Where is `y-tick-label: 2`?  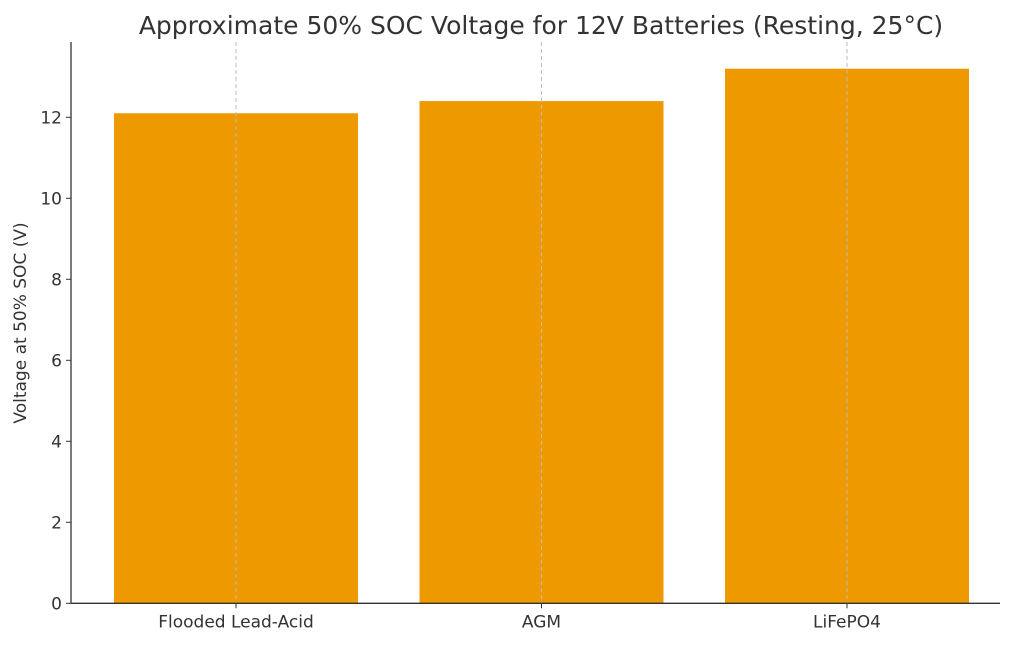
y-tick-label: 2 is located at coordinates (56, 523).